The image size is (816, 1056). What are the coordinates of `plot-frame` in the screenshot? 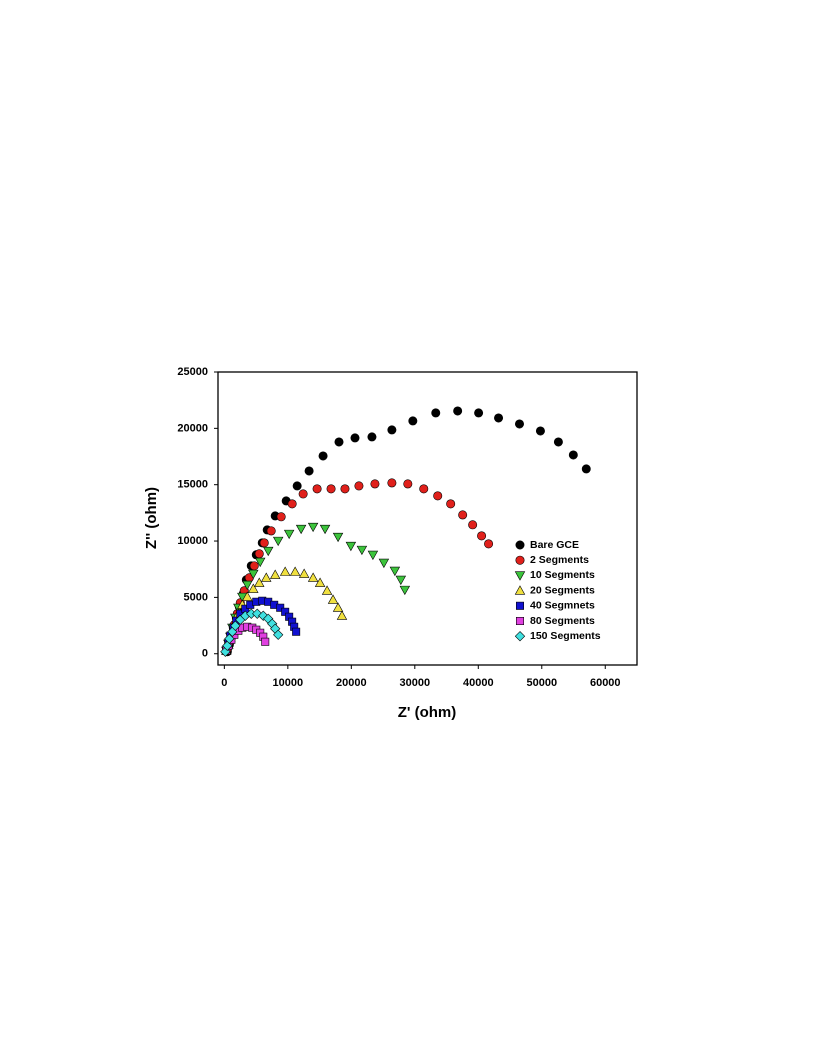 It's located at (427, 518).